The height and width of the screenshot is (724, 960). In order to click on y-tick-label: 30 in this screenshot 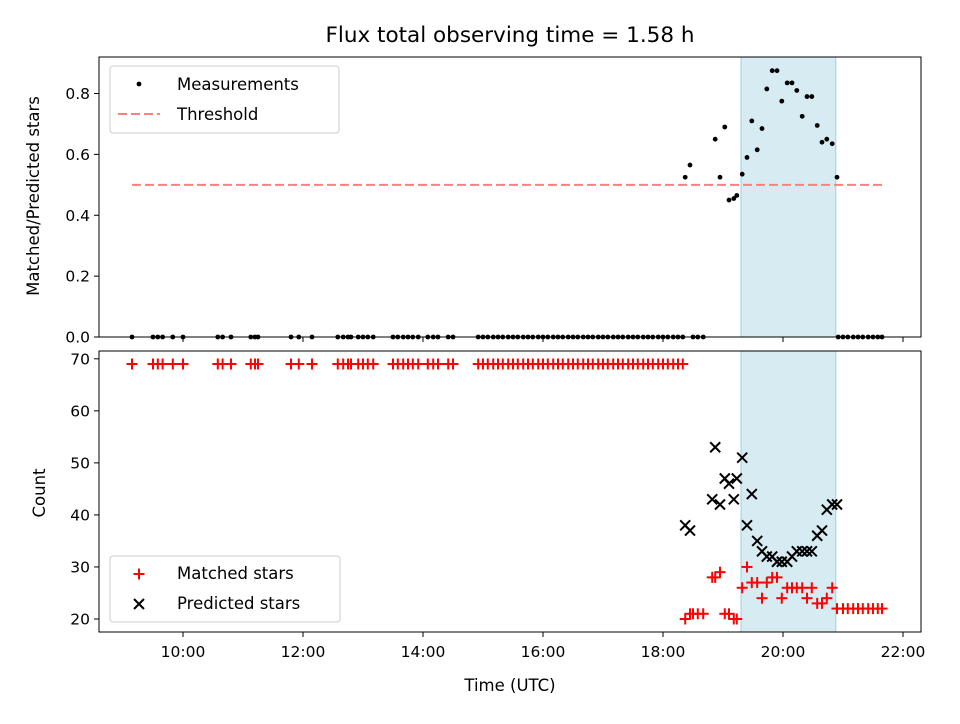, I will do `click(80, 567)`.